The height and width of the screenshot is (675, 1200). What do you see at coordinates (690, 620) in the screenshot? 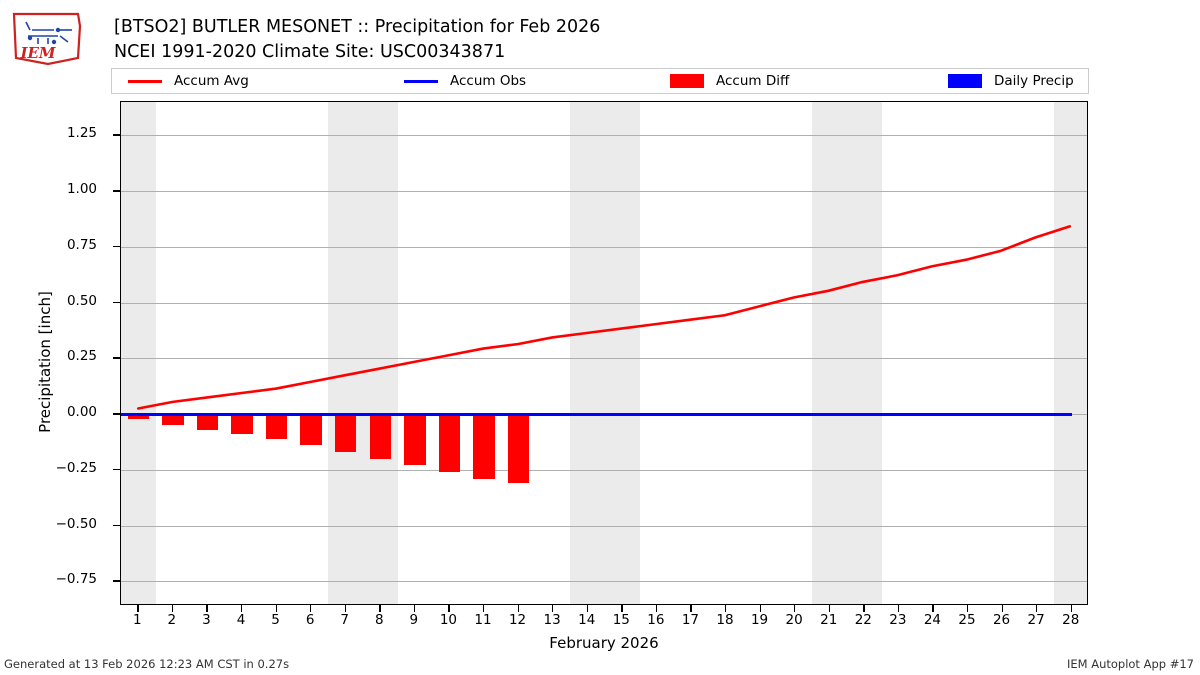
I see `x-tick-label: 17` at bounding box center [690, 620].